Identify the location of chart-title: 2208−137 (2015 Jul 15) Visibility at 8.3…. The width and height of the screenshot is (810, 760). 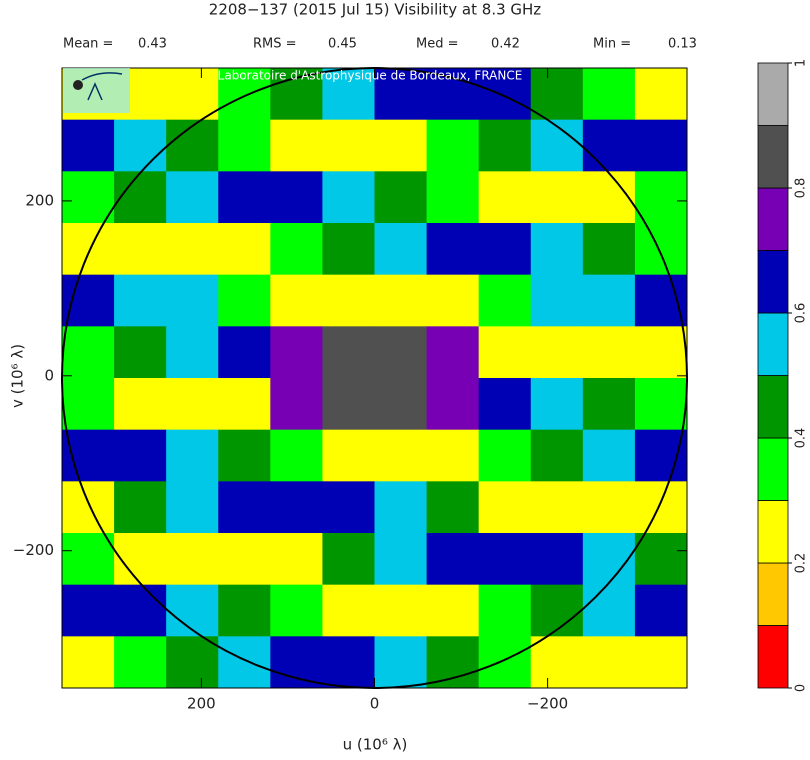
(375, 10).